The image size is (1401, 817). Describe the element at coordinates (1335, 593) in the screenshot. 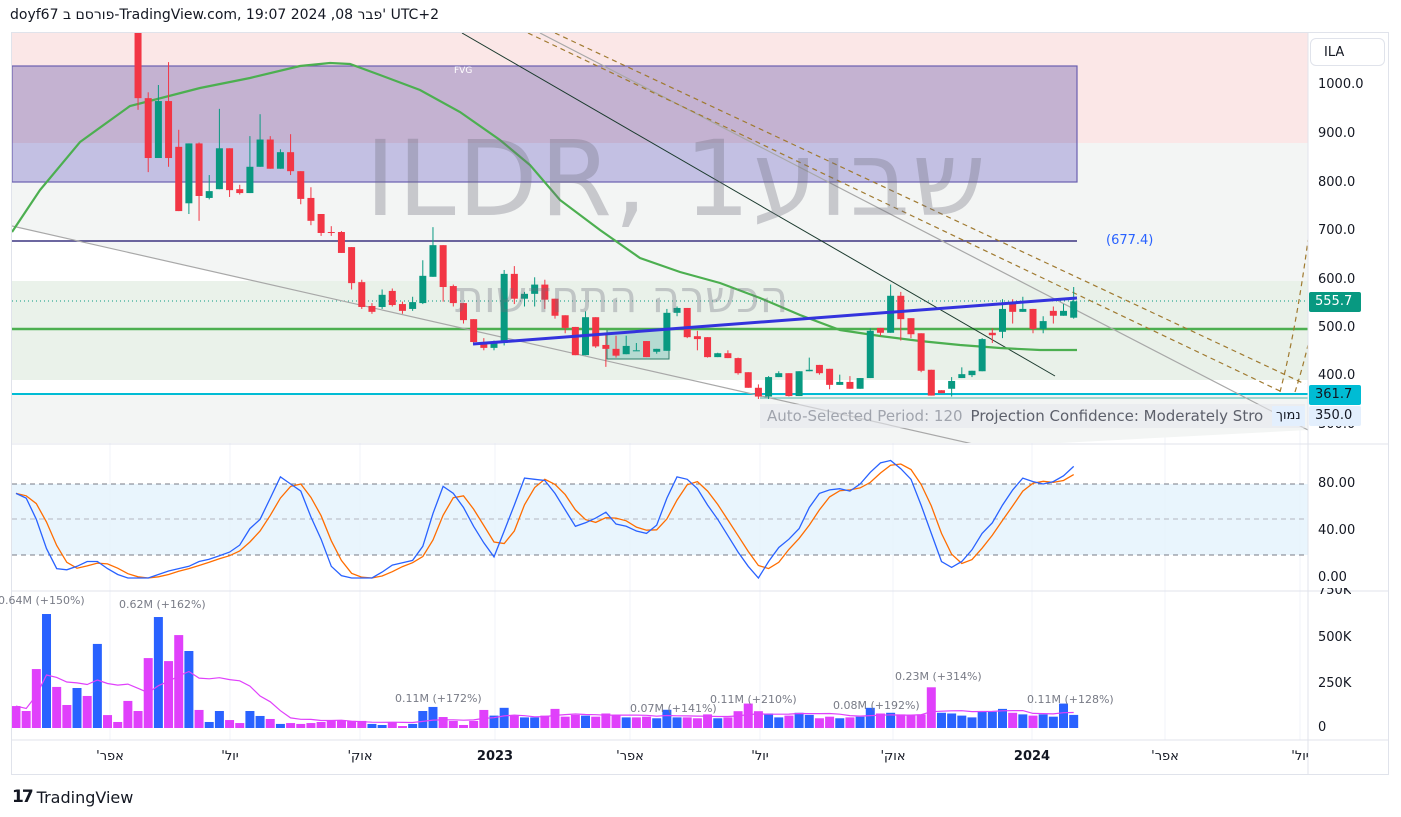

I see `volume-tick: 750K` at that location.